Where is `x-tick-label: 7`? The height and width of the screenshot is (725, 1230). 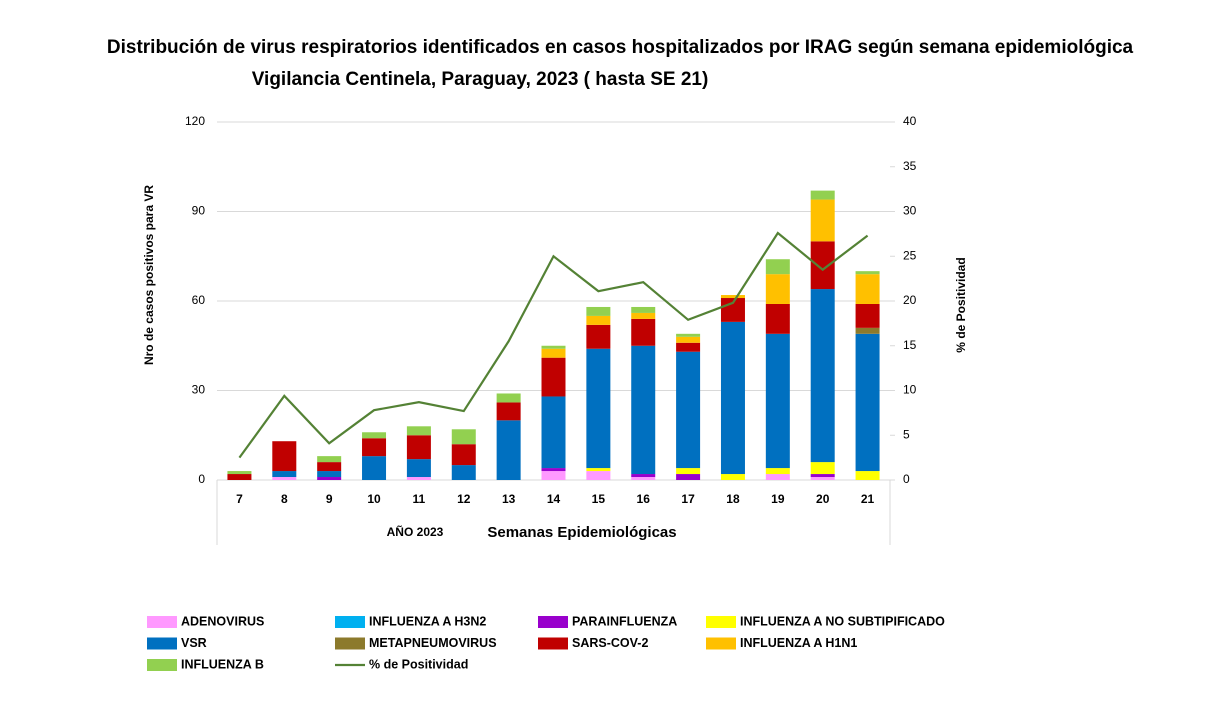
x-tick-label: 7 is located at coordinates (239, 499).